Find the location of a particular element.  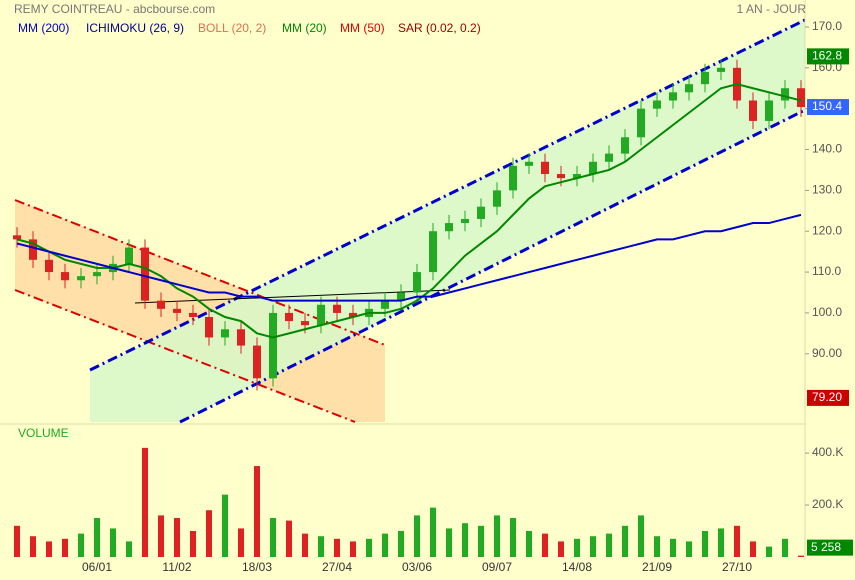

legend-entry: BOLL (20, 2) is located at coordinates (232, 28).